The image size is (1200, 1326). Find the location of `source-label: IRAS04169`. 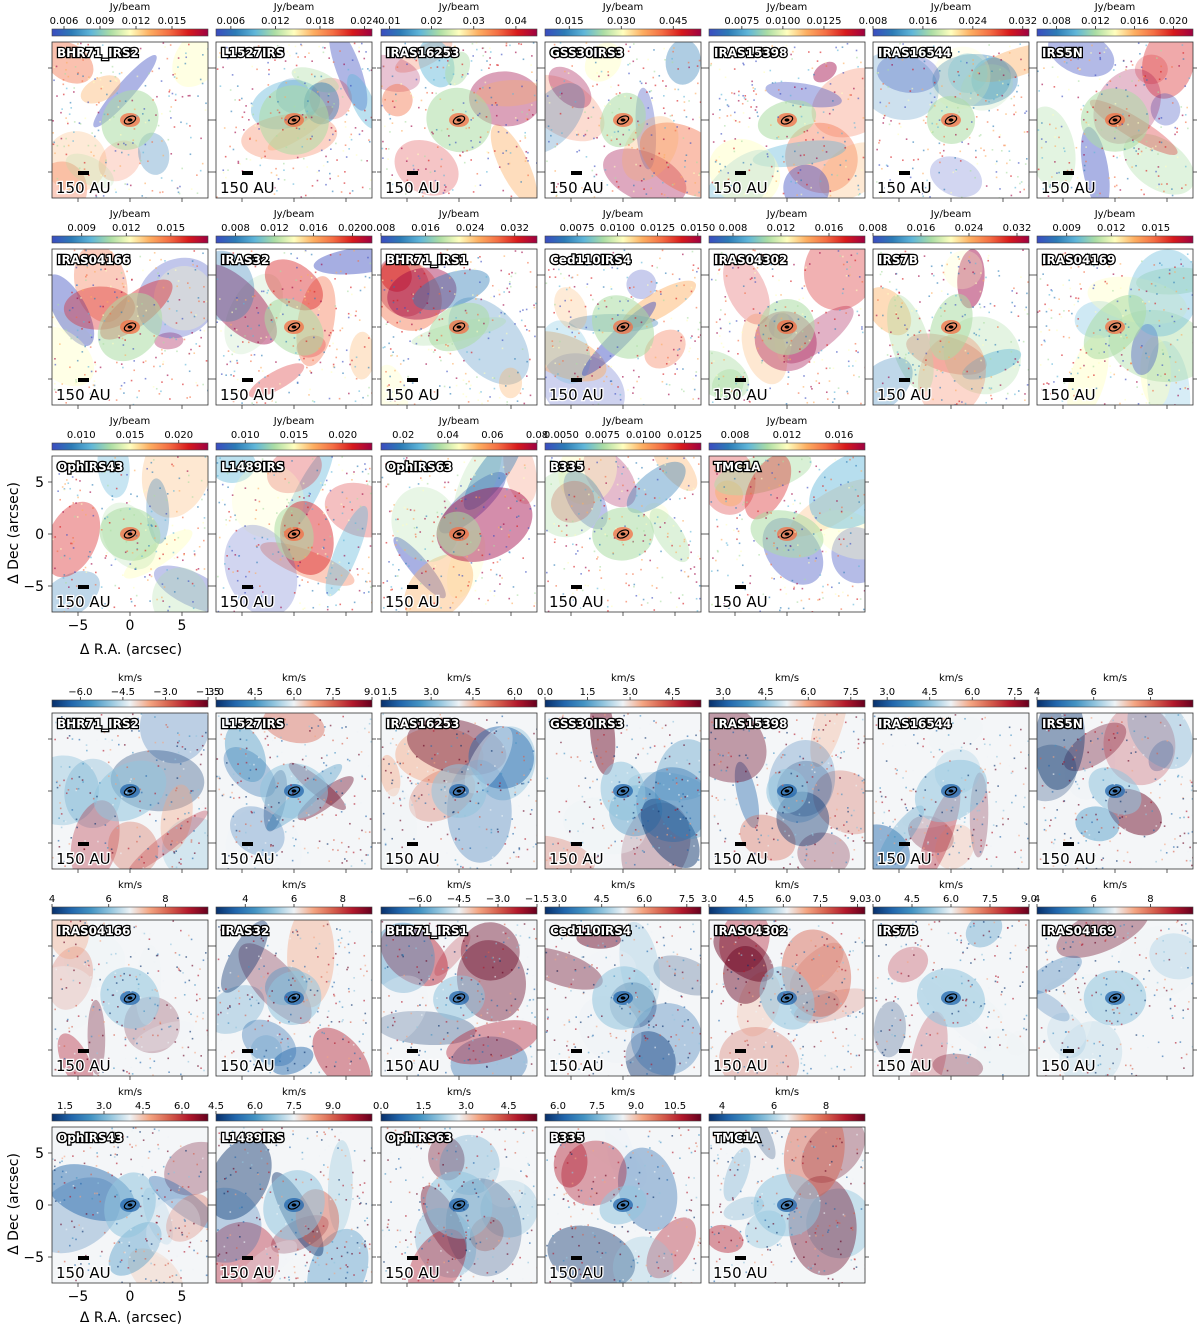

source-label: IRAS04169 is located at coordinates (1078, 260).